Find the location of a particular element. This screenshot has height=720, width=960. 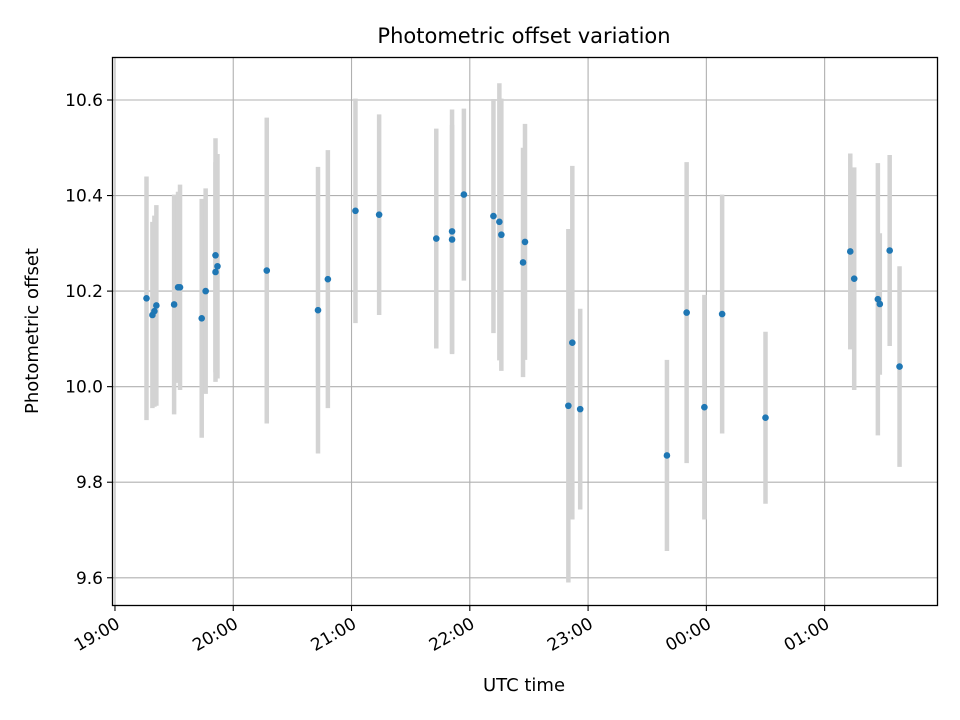

x-axis-ticks: 19:00 20:00 21:00 22:00 23:00 00:00 01:00 is located at coordinates (452, 630).